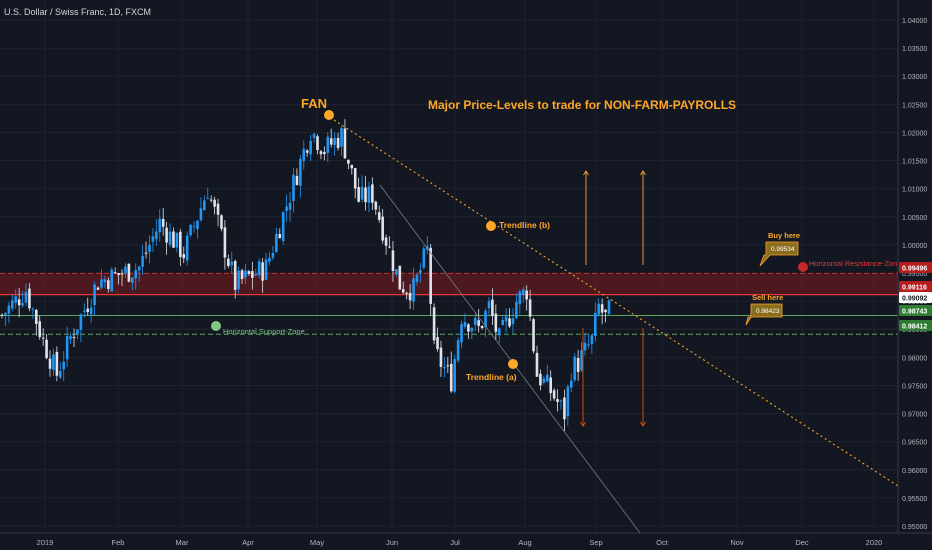  I want to click on sell-here-label: Sell here, so click(767, 297).